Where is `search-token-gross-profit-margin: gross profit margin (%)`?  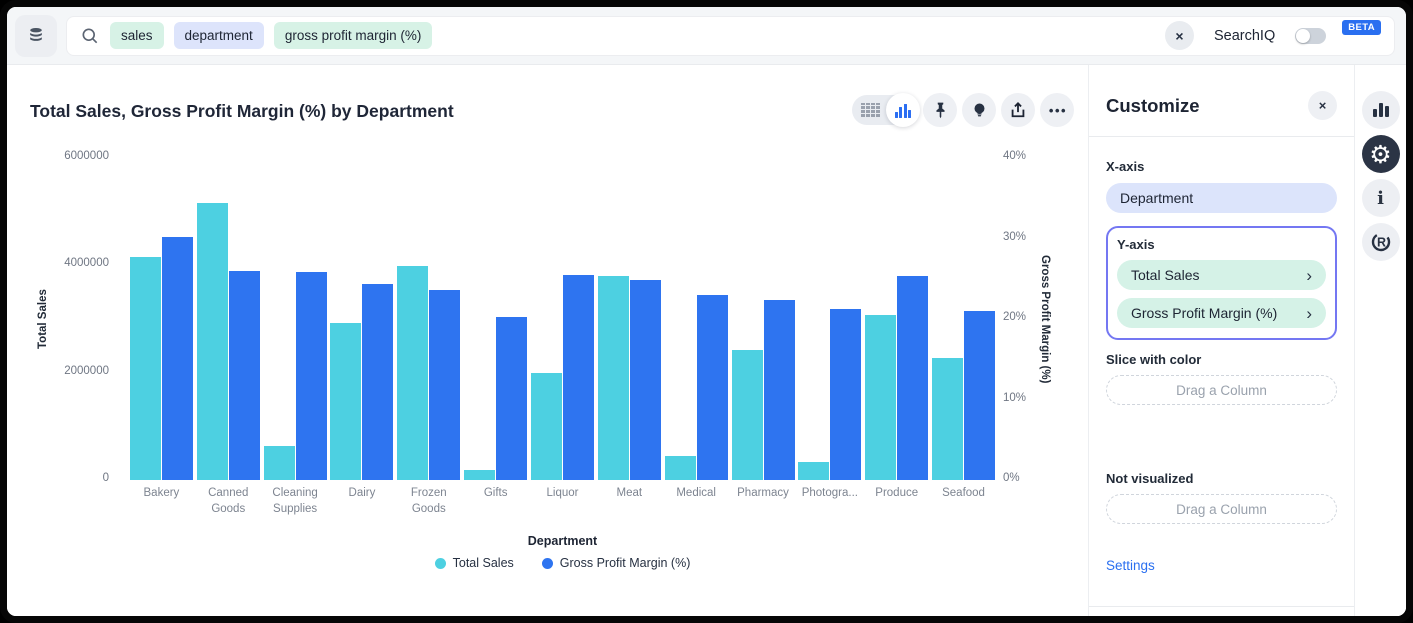 search-token-gross-profit-margin: gross profit margin (%) is located at coordinates (353, 35).